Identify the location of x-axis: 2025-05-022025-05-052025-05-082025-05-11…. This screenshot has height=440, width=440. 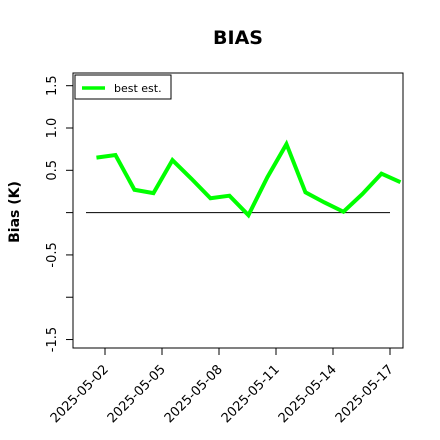
(222, 387).